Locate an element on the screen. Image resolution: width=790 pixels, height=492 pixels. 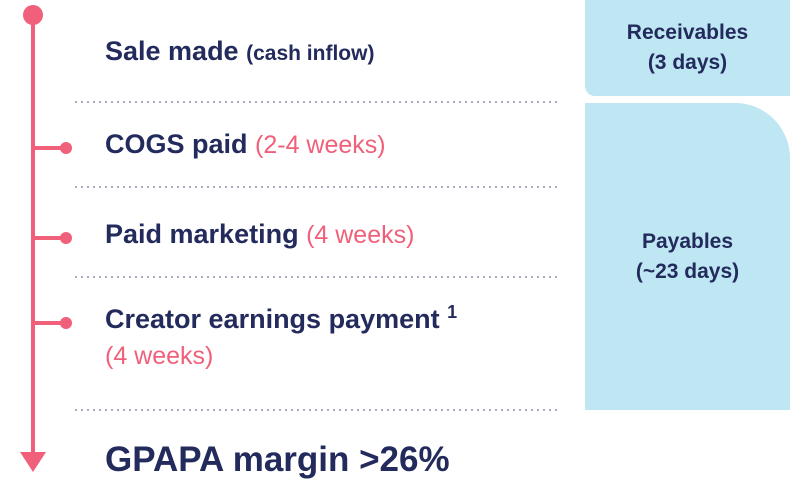
step-note: (2-4 weeks) is located at coordinates (320, 145).